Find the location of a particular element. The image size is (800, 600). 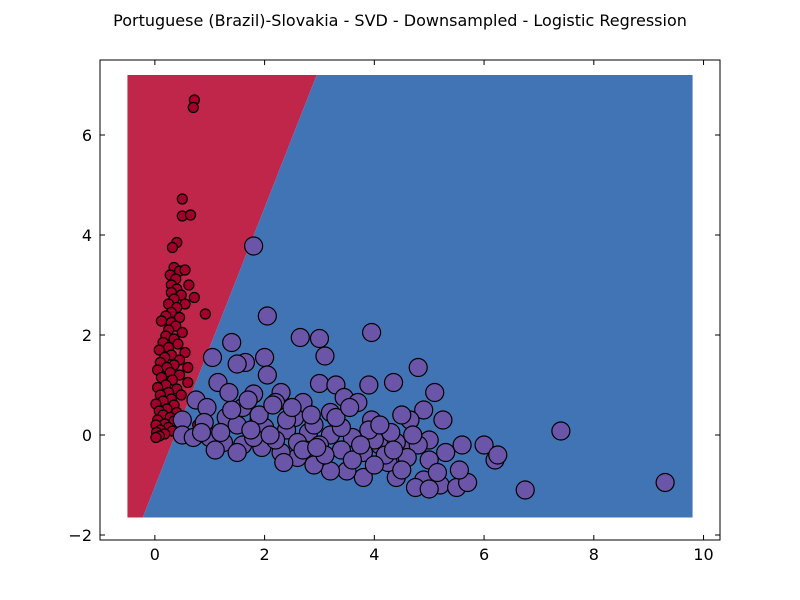

x-tick-label: 0 is located at coordinates (155, 554).